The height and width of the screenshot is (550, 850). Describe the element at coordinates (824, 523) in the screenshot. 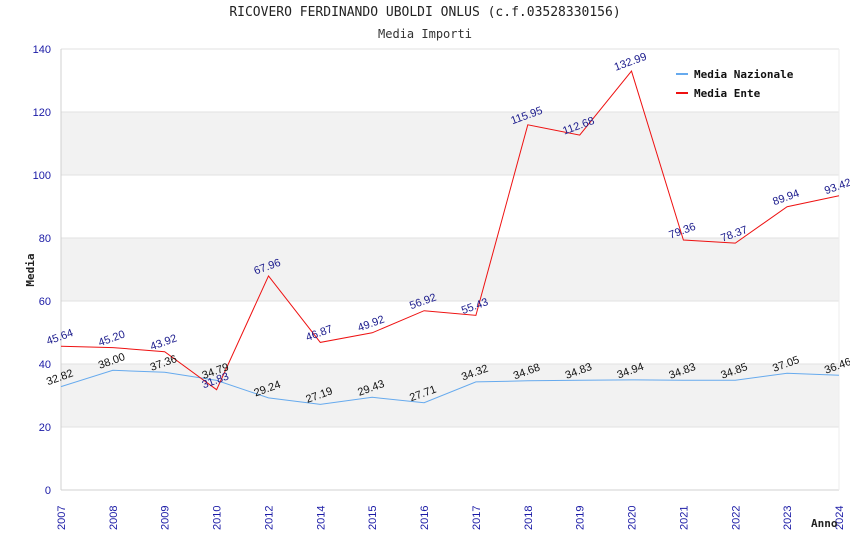

I see `x-axis-label: Anno` at that location.